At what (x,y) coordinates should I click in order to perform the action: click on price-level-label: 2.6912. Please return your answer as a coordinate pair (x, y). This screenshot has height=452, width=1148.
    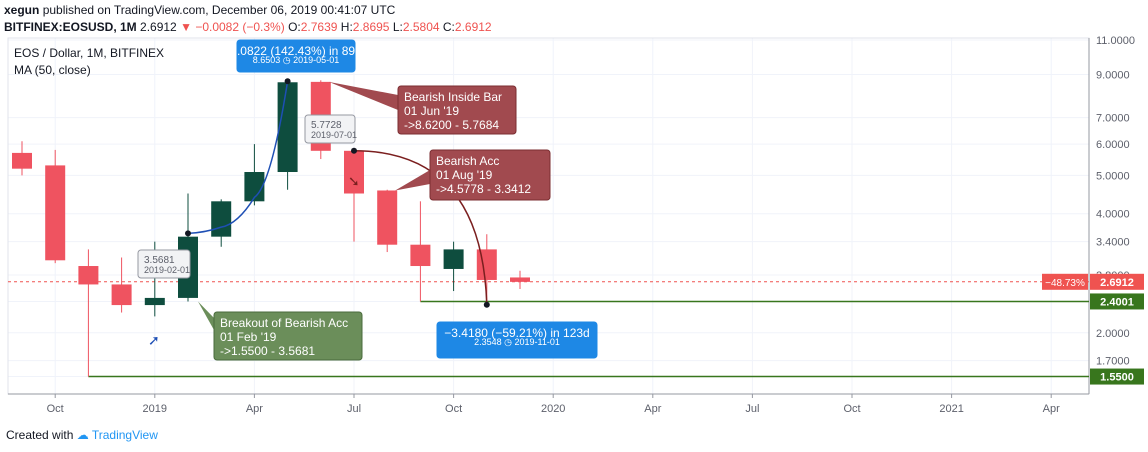
    Looking at the image, I should click on (1117, 283).